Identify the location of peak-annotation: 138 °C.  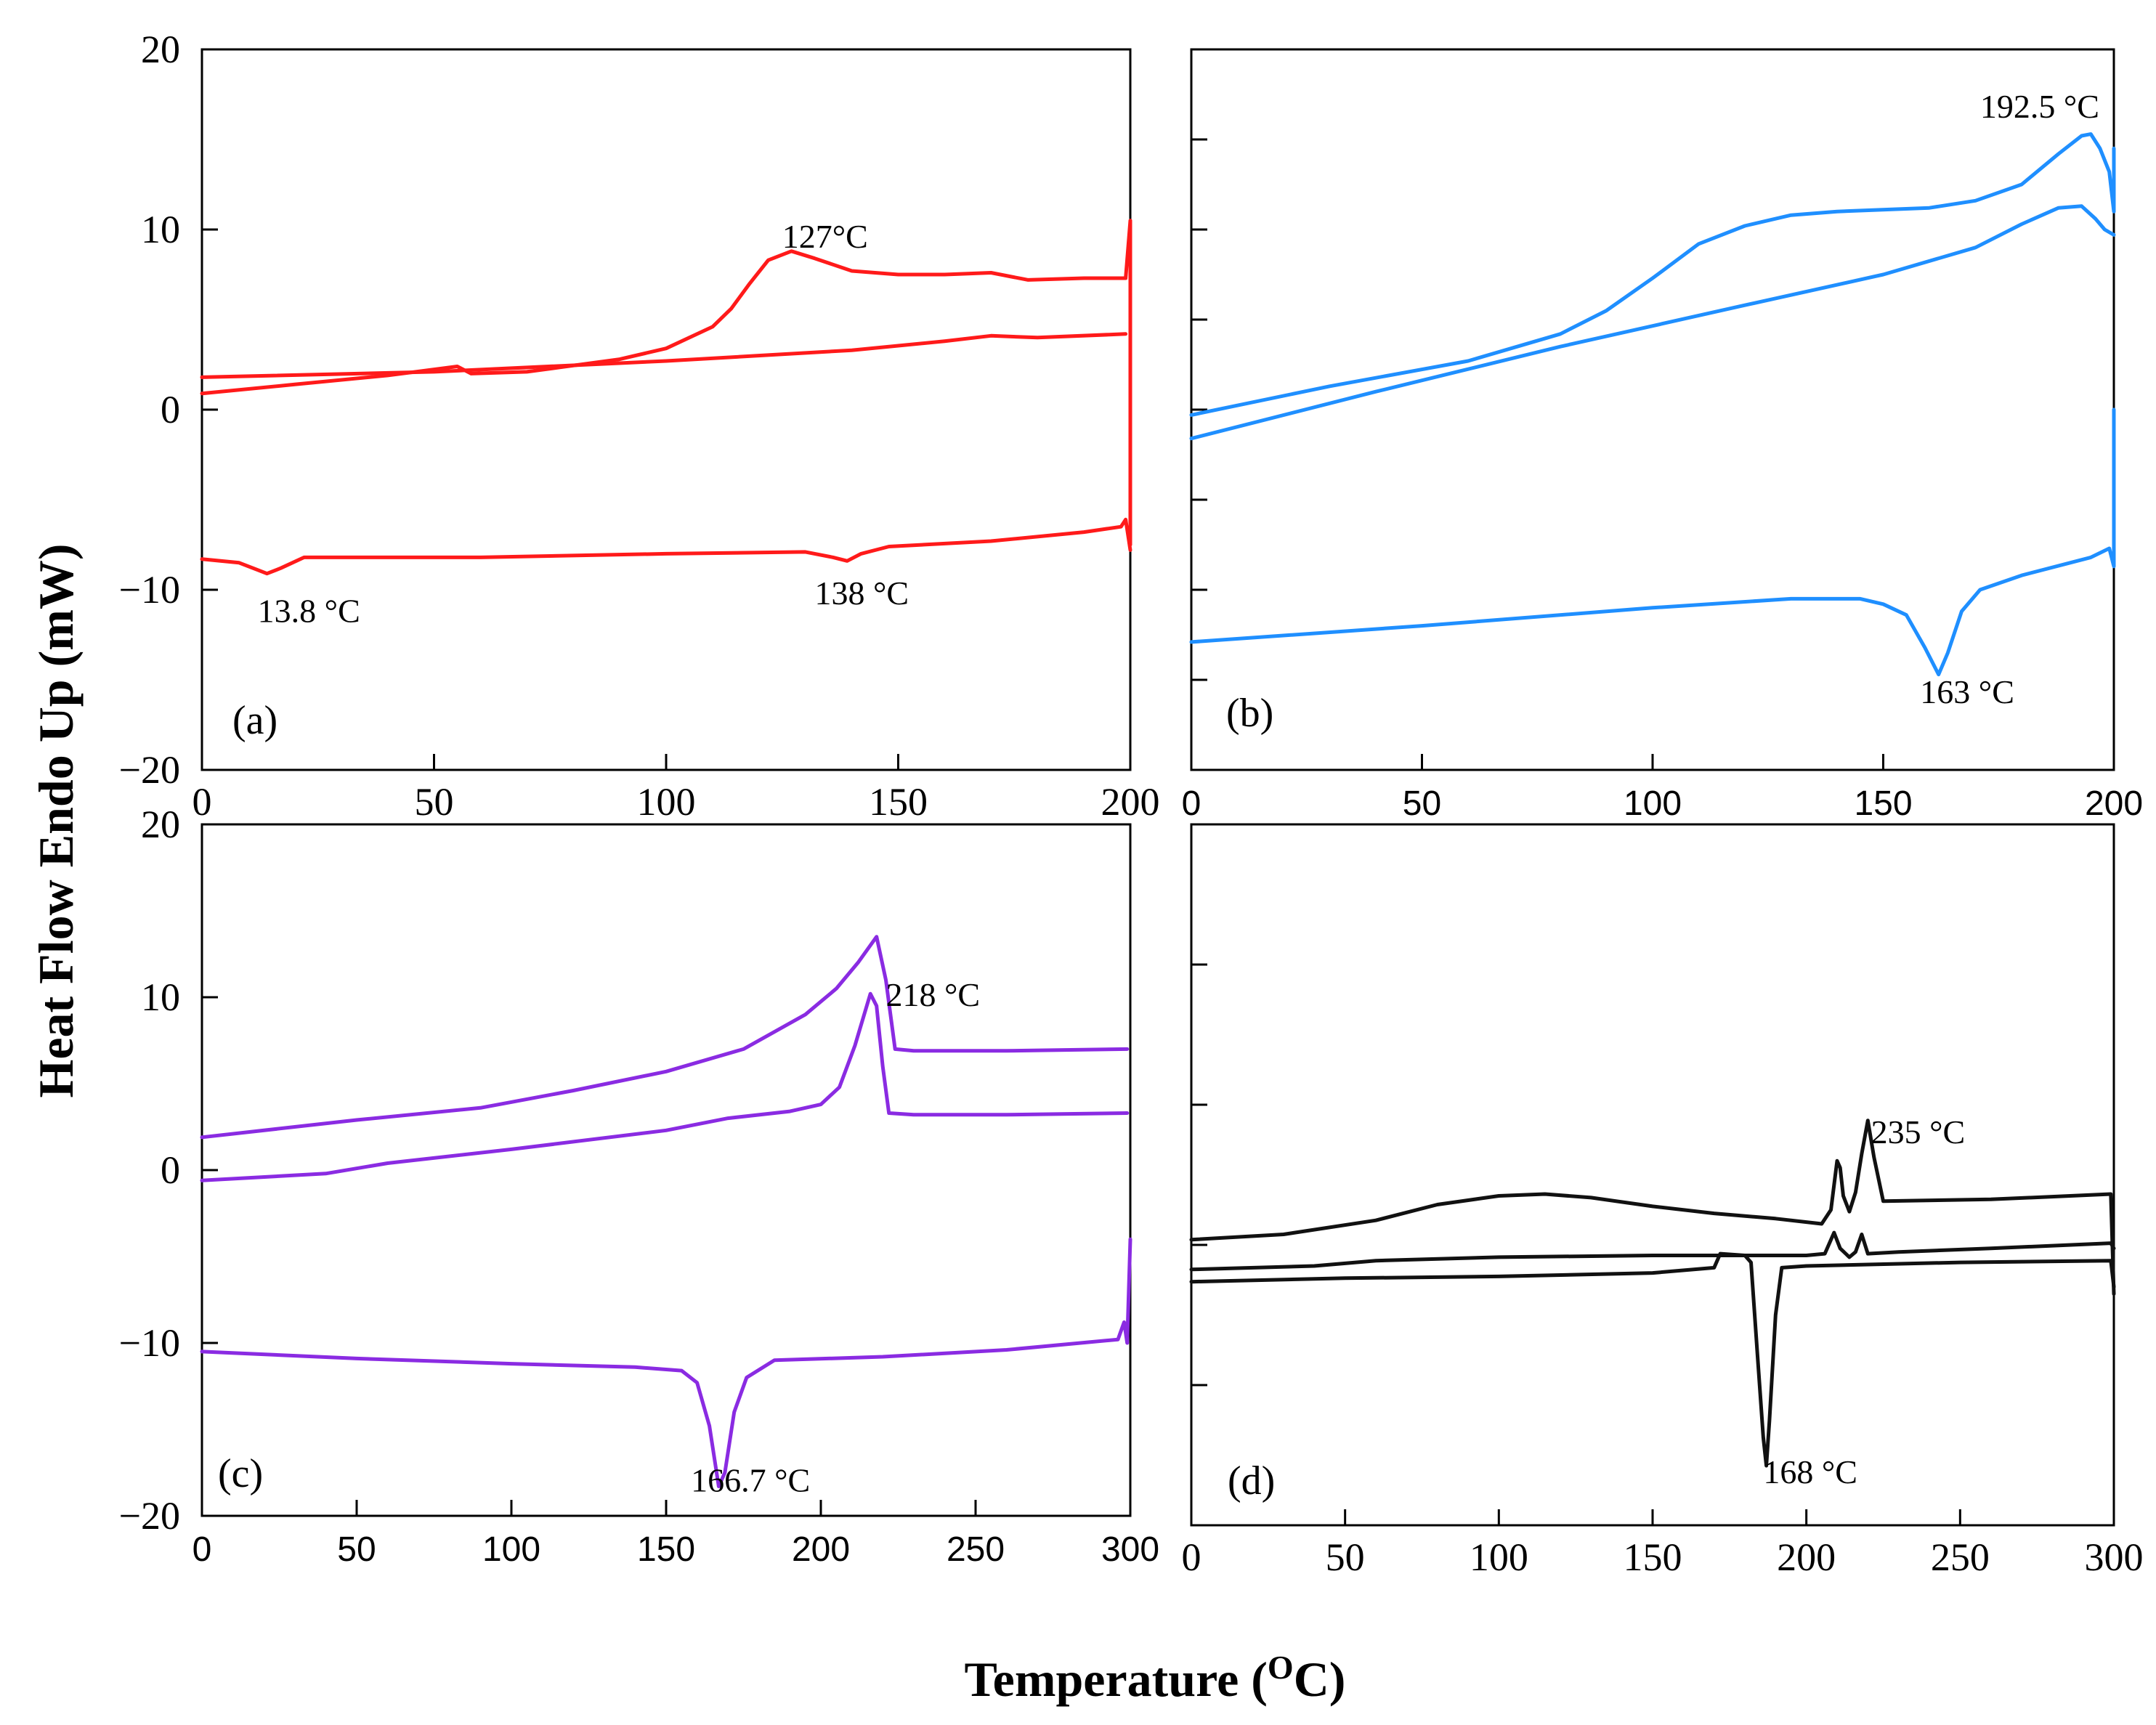
(861, 593).